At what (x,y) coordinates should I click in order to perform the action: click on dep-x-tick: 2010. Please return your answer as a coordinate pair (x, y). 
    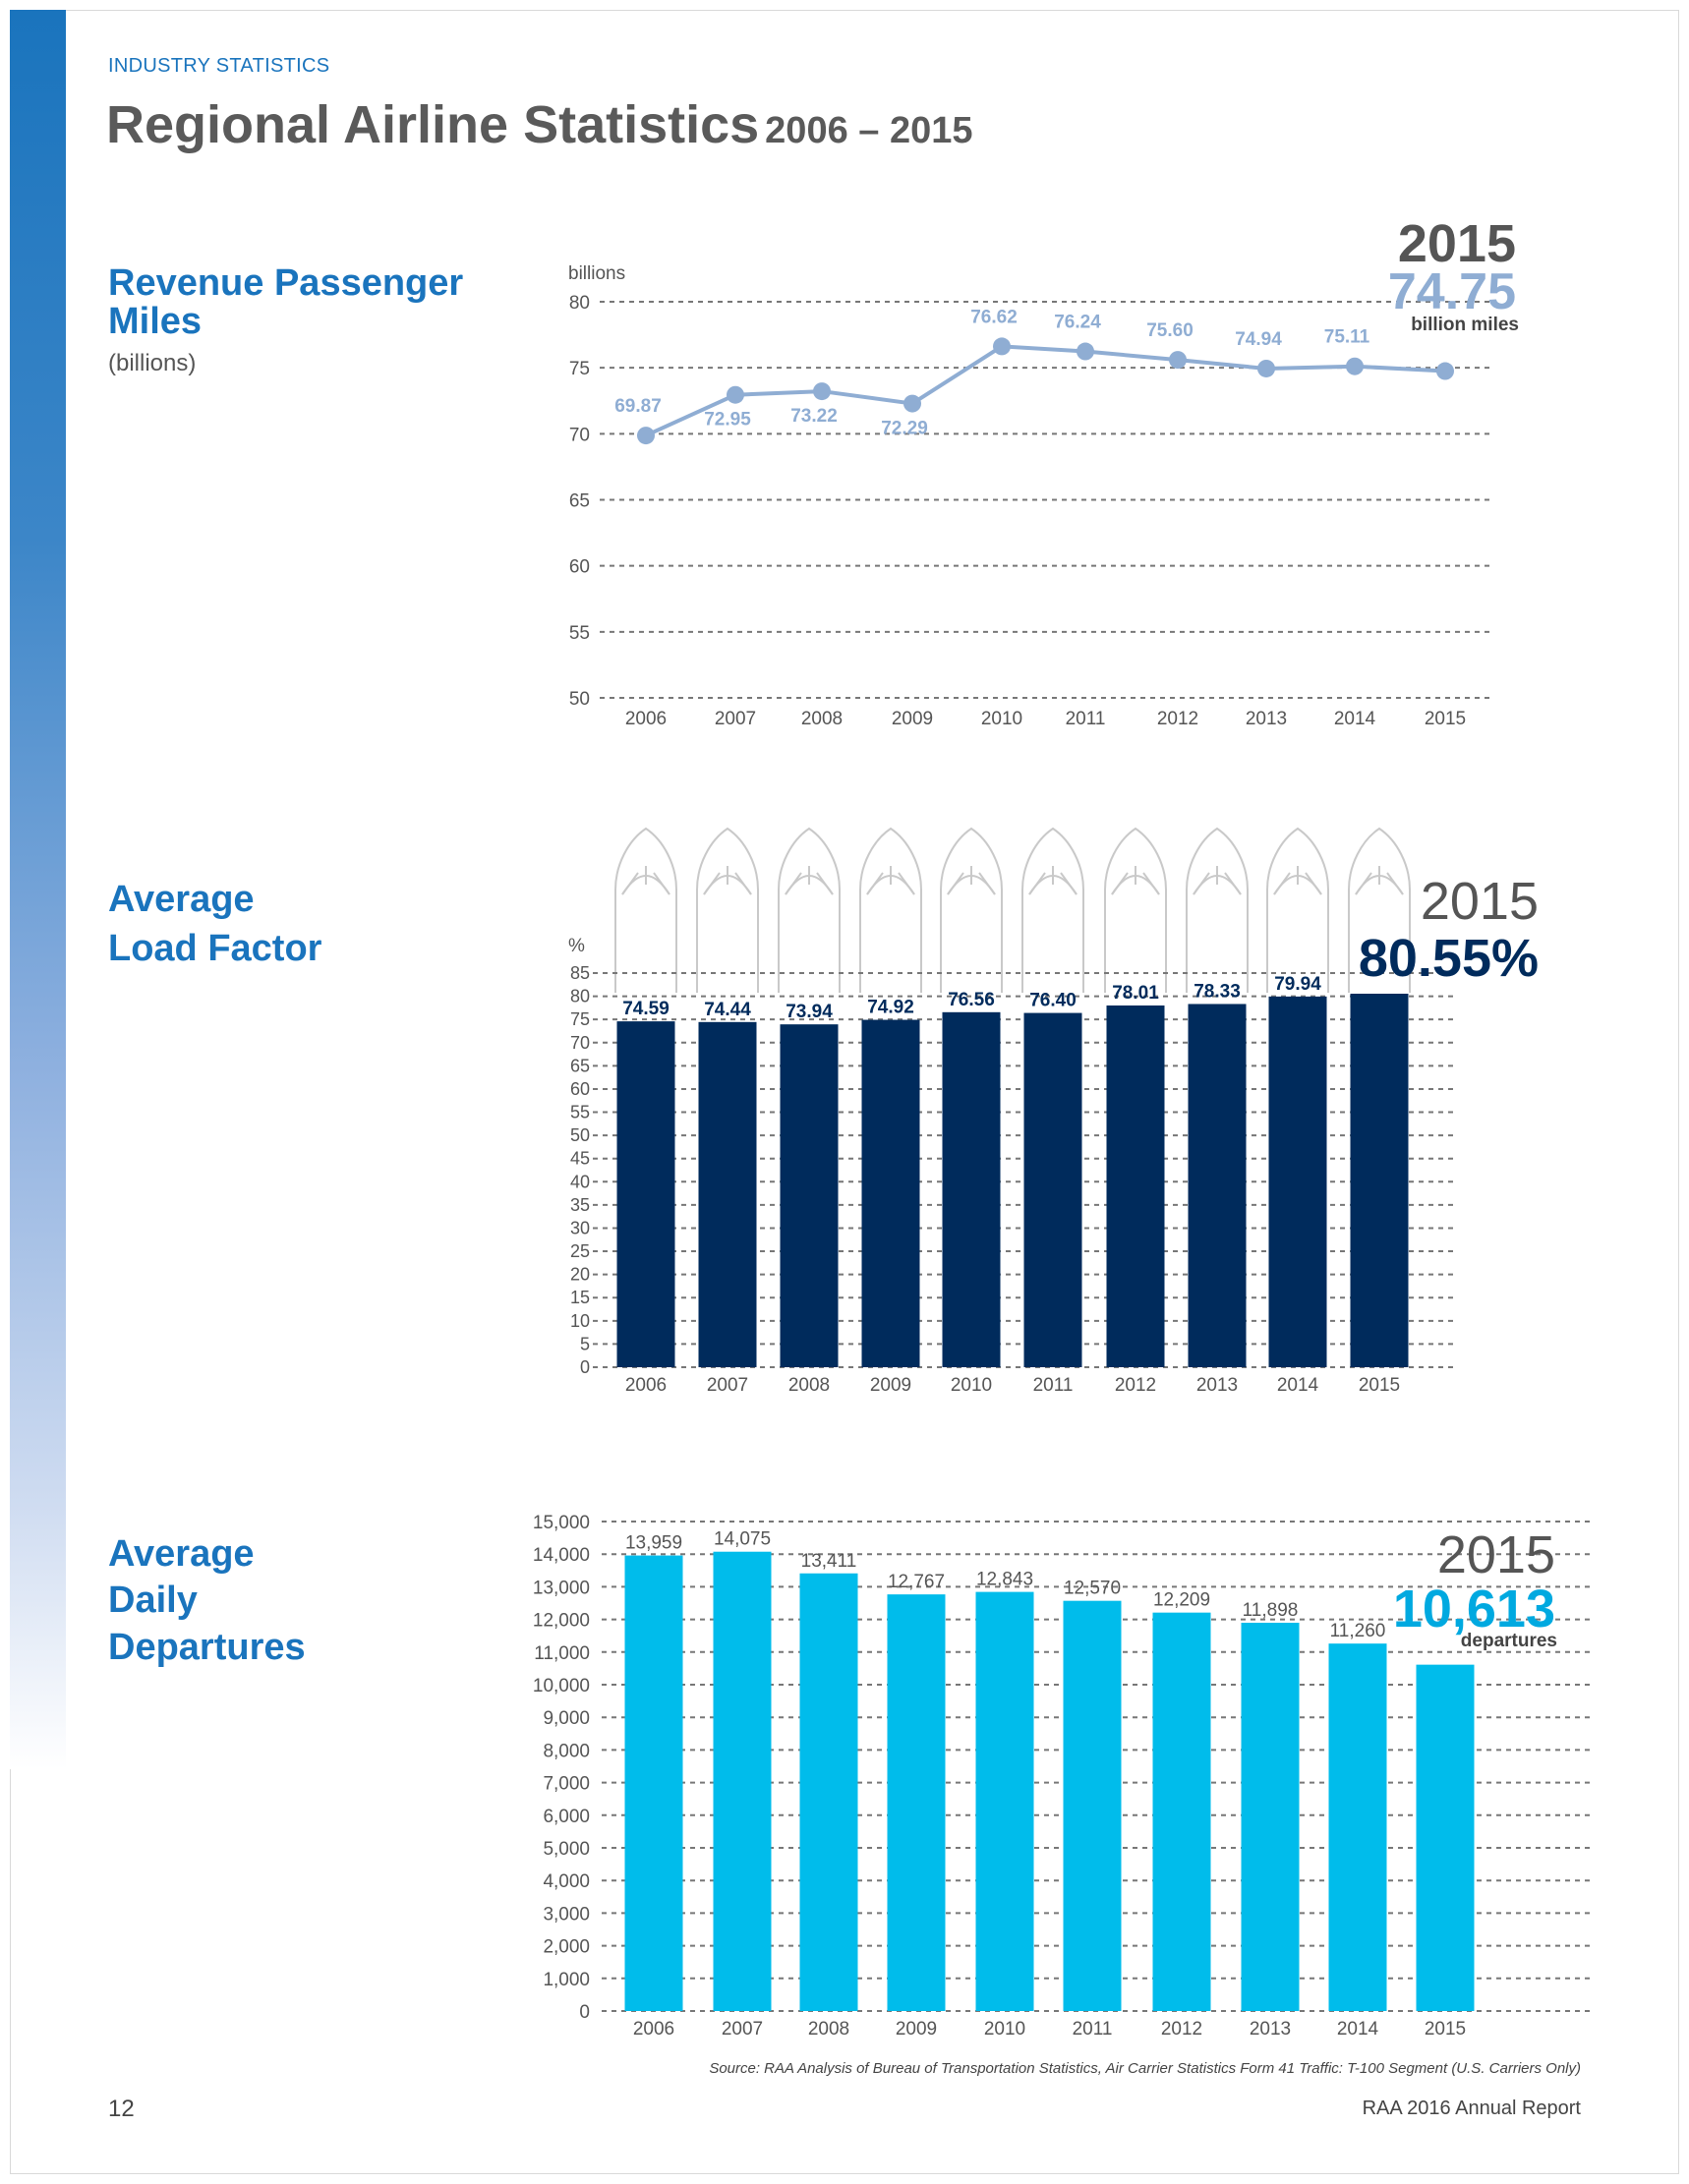
    Looking at the image, I should click on (1005, 2029).